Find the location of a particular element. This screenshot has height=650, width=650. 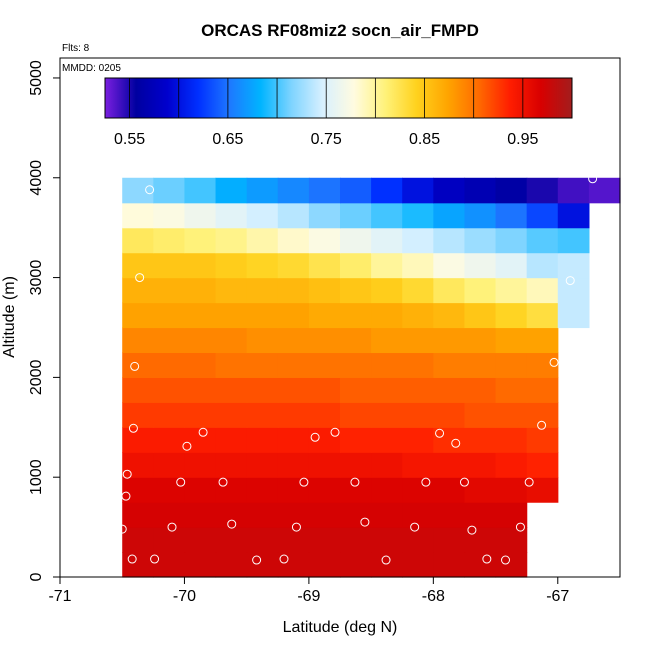

y-tick-label: 1000 is located at coordinates (36, 477).